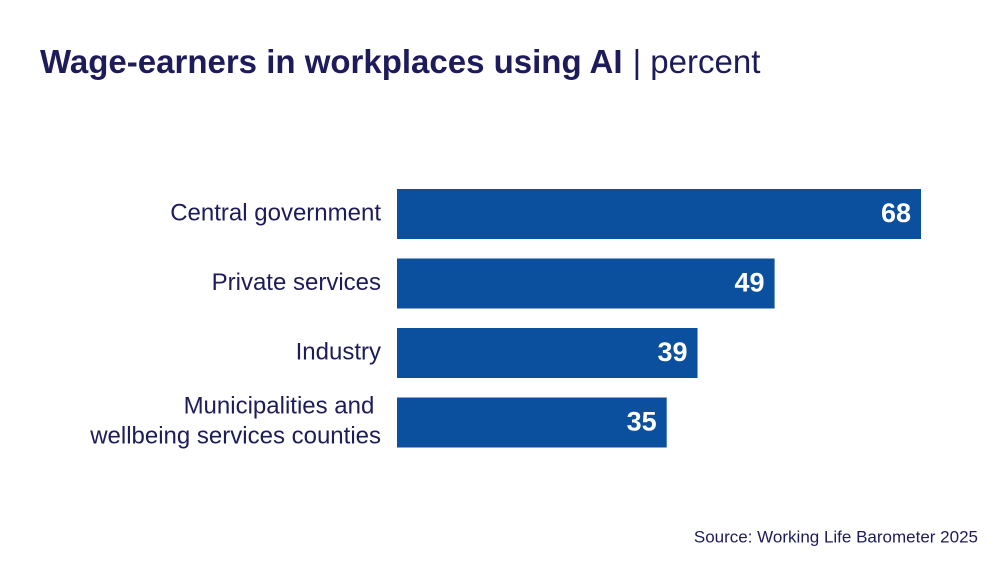 The image size is (1000, 563). What do you see at coordinates (338, 351) in the screenshot?
I see `category-label: Industry` at bounding box center [338, 351].